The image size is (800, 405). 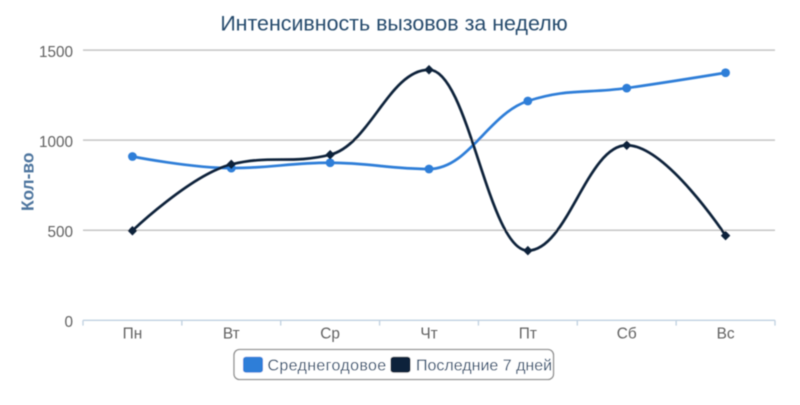 I want to click on svg-text: 1000, so click(x=56, y=142).